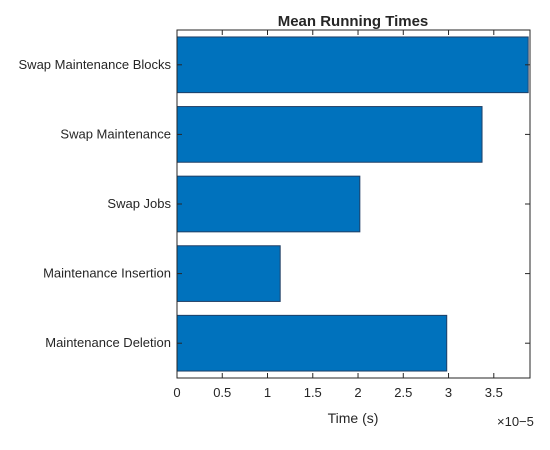 This screenshot has height=450, width=550. Describe the element at coordinates (353, 418) in the screenshot. I see `x-axis-label: Time (s)` at that location.